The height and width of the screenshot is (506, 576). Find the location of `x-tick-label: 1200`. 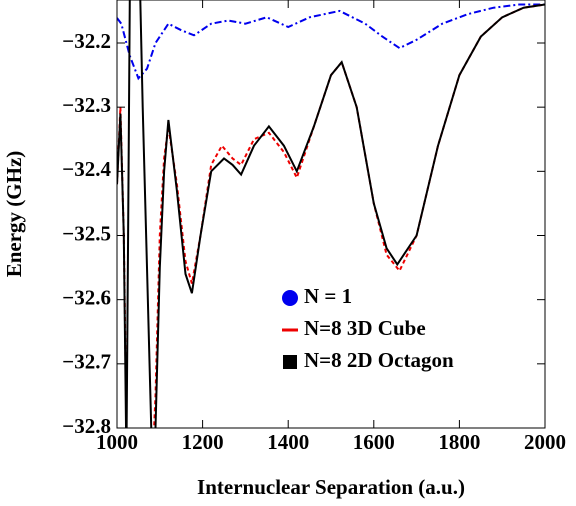

x-tick-label: 1200 is located at coordinates (203, 442).